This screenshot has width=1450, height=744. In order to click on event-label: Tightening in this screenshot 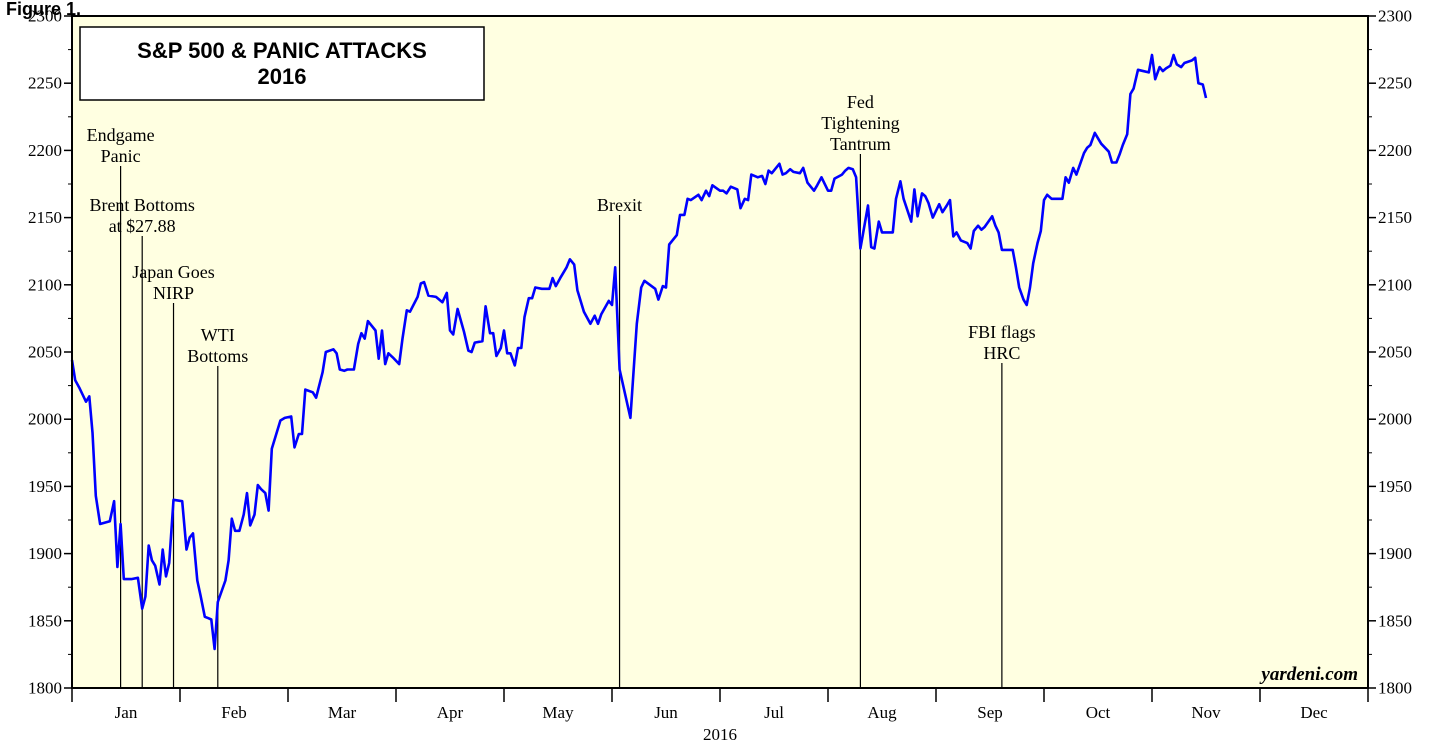, I will do `click(860, 123)`.